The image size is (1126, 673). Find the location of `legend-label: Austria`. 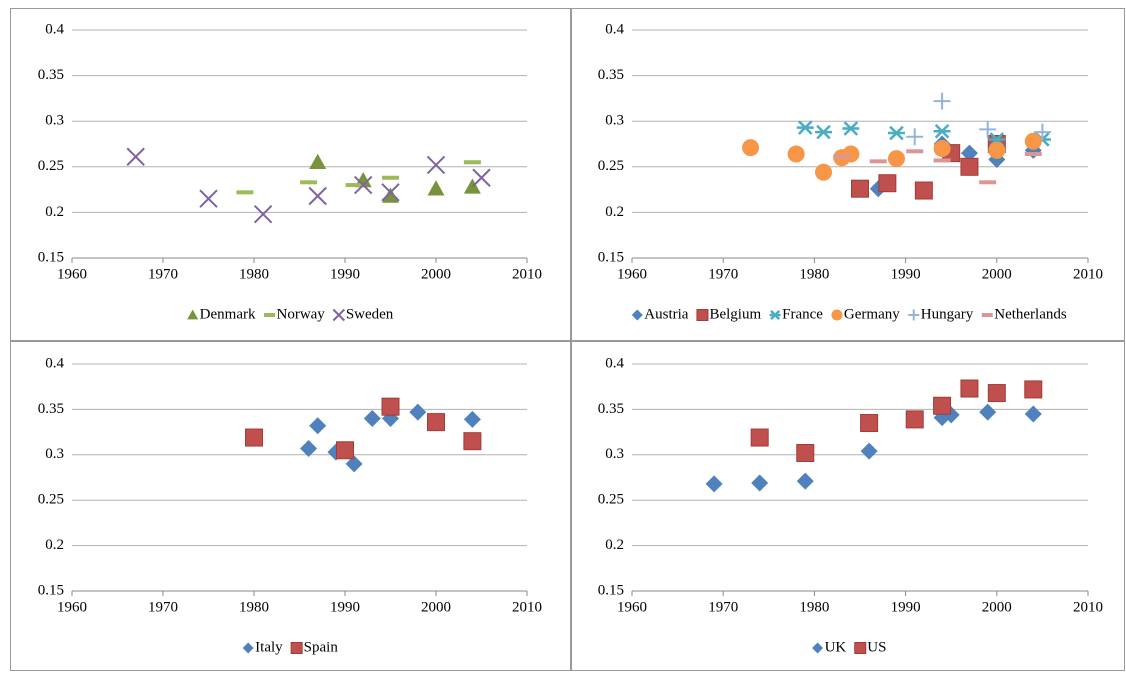

legend-label: Austria is located at coordinates (666, 314).